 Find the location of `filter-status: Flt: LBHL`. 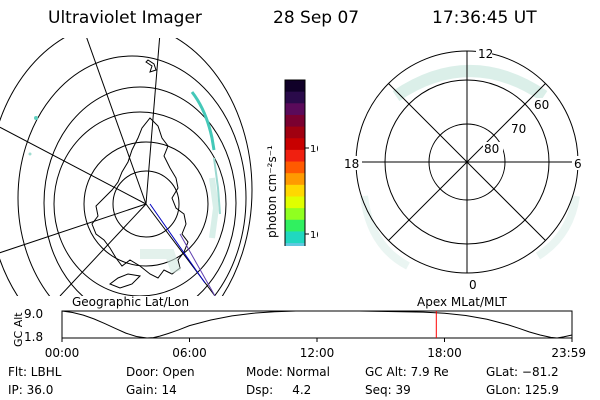

filter-status: Flt: LBHL is located at coordinates (35, 372).